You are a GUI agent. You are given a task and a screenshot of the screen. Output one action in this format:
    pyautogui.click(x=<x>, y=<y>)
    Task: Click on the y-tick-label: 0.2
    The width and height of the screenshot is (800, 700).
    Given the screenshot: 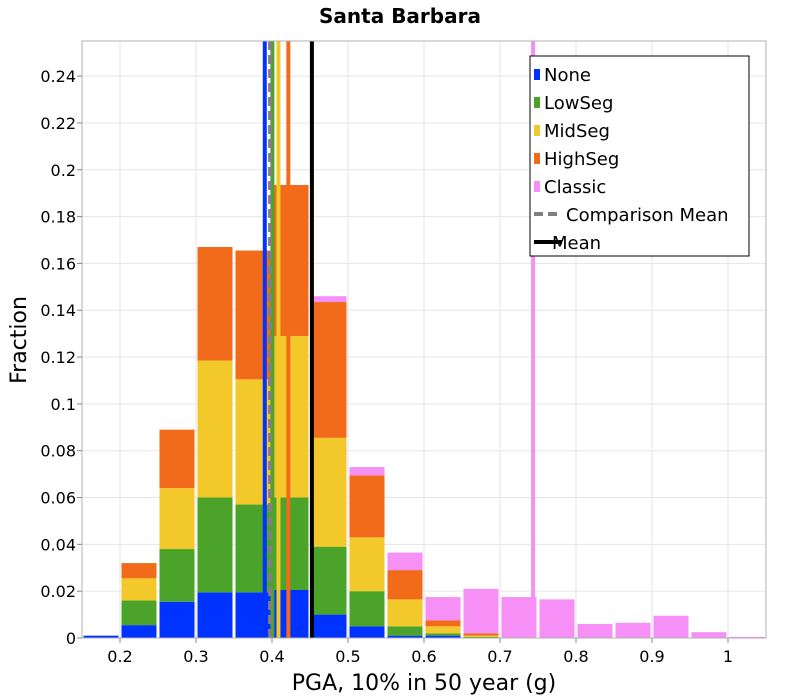 What is the action you would take?
    pyautogui.click(x=63, y=170)
    